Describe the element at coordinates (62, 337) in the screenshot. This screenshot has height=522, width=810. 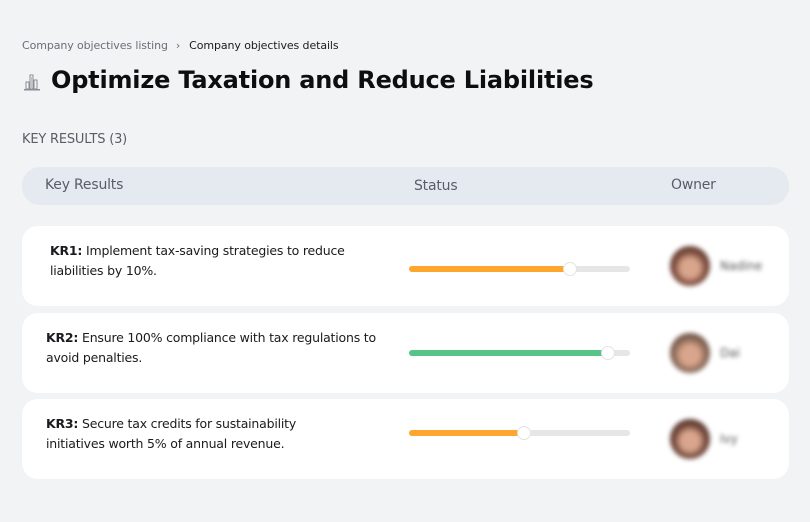
I see `key-result-id: KR2:` at that location.